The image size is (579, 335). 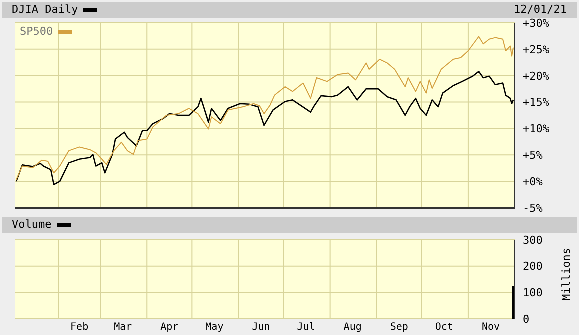 I want to click on x-tick-label: Jul, so click(x=306, y=328).